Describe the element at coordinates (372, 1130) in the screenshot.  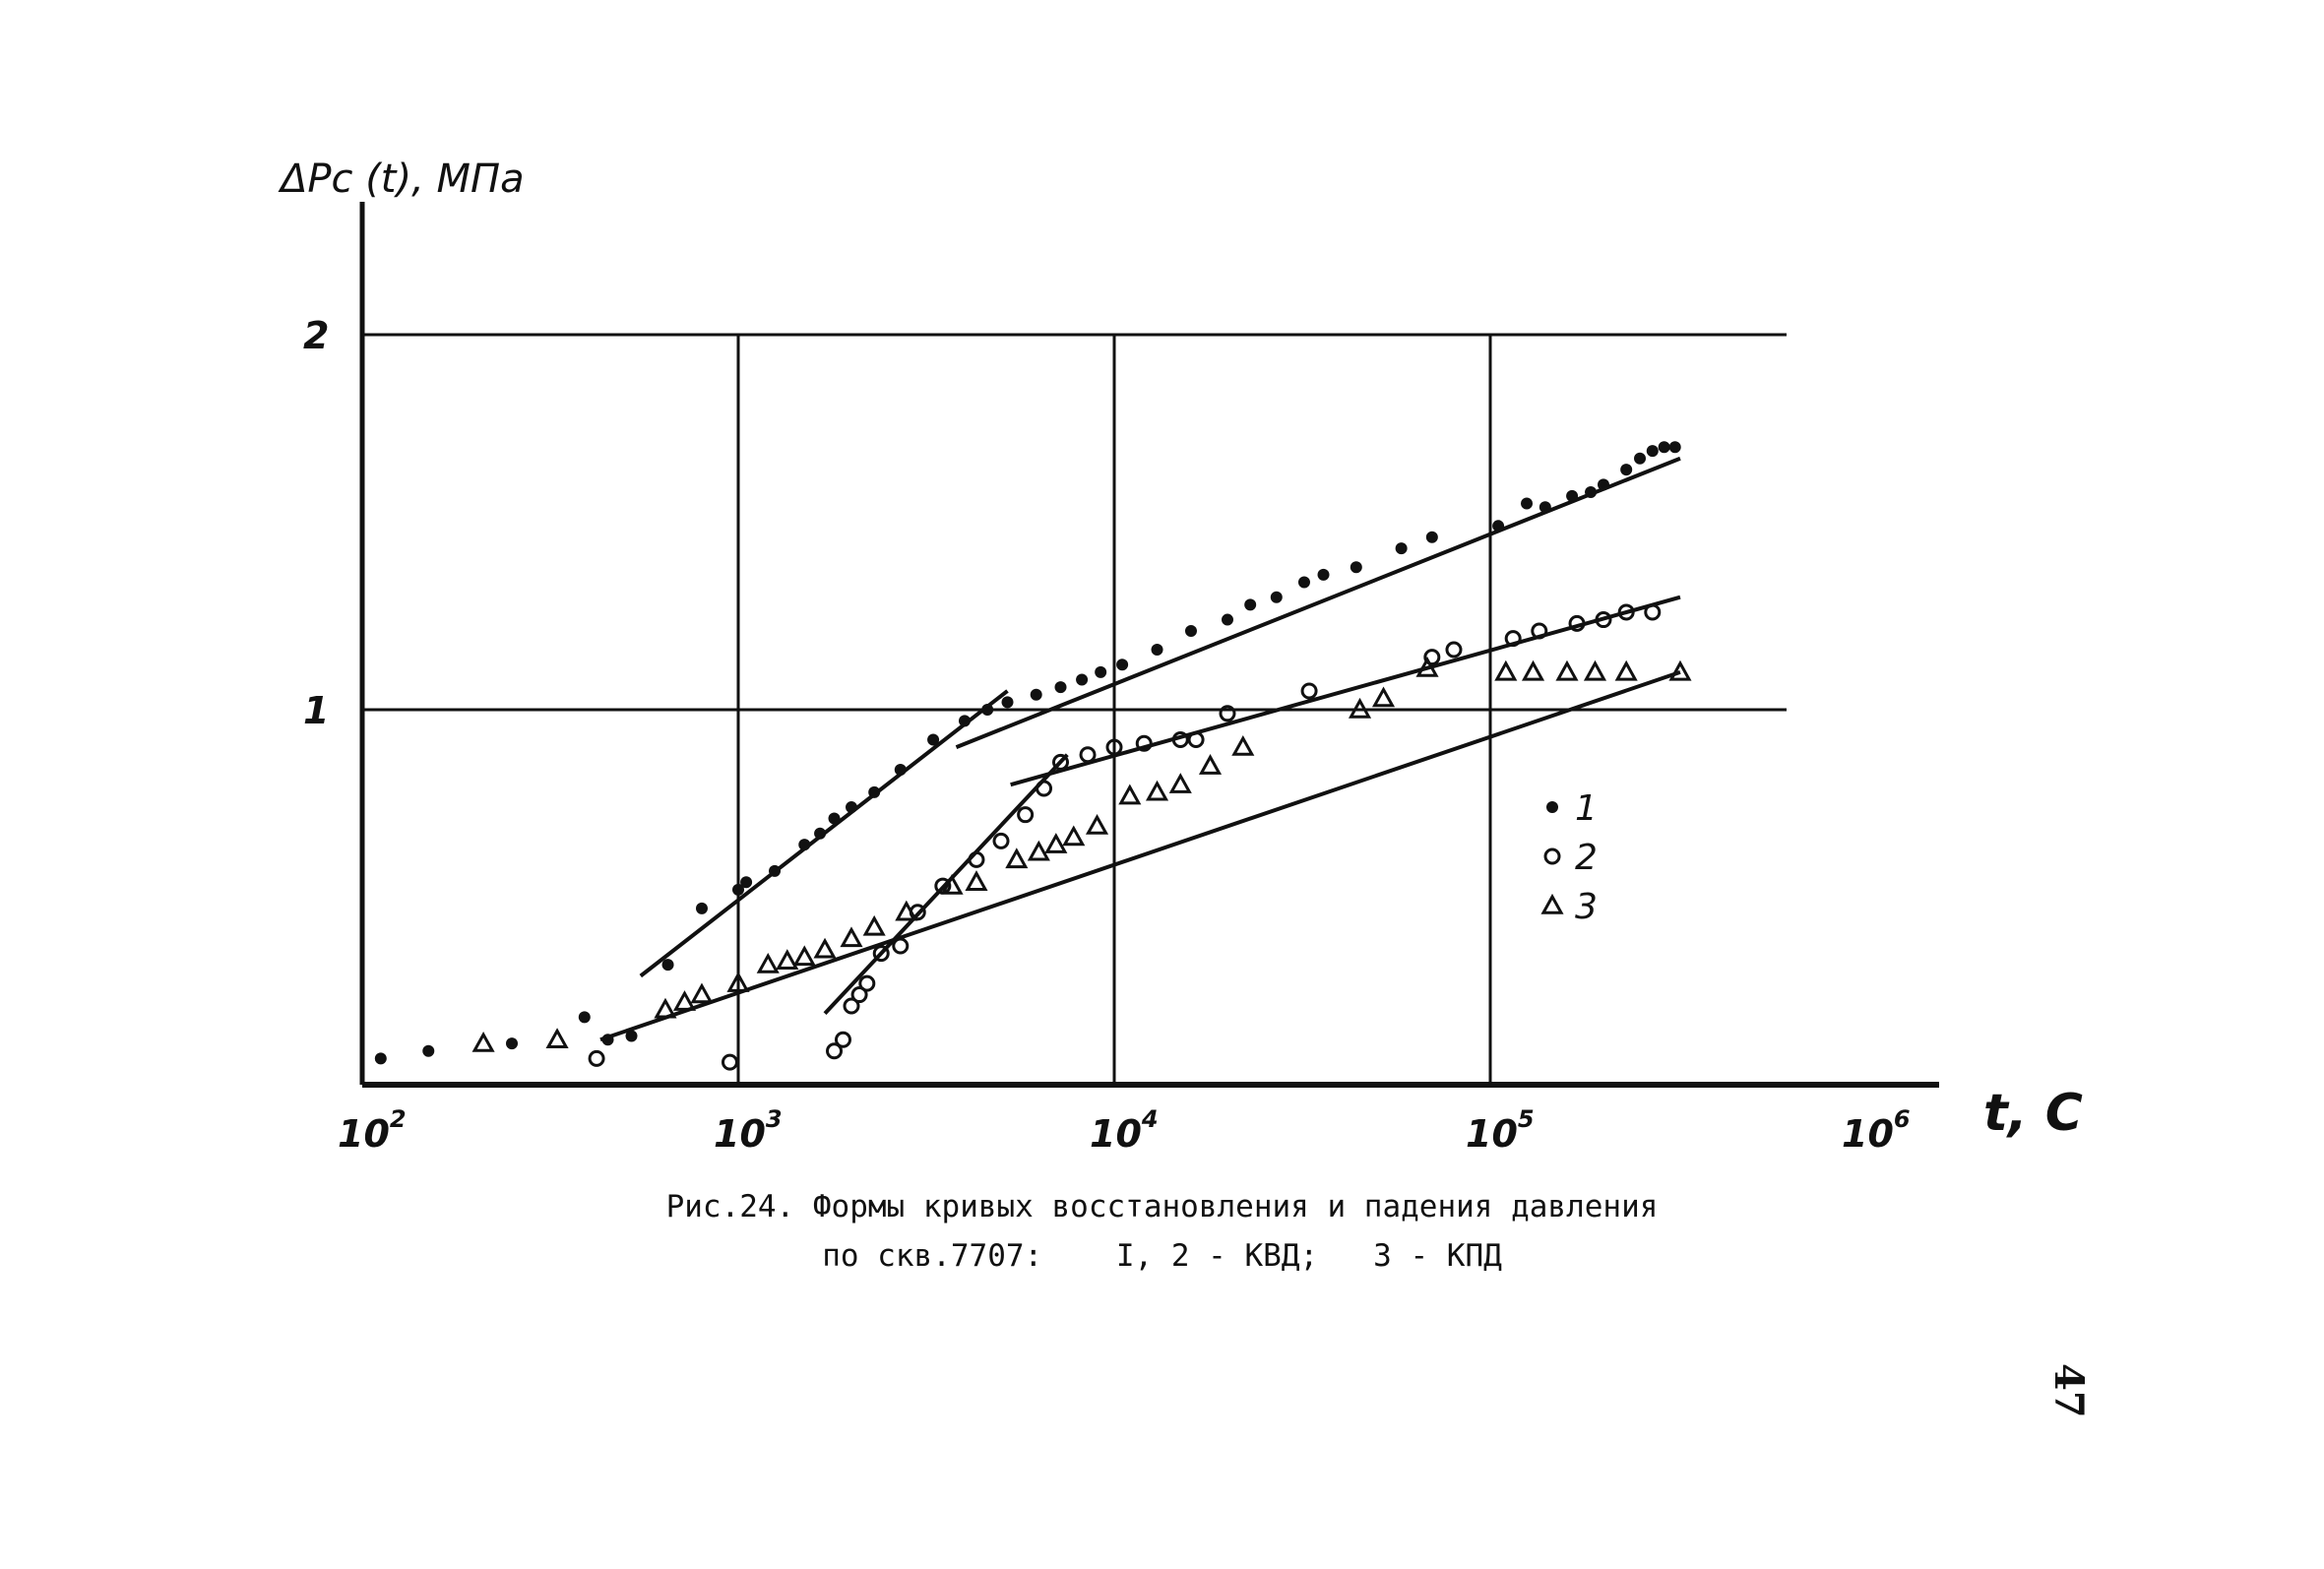
I see `x-tick-label-1e2: 10²` at that location.